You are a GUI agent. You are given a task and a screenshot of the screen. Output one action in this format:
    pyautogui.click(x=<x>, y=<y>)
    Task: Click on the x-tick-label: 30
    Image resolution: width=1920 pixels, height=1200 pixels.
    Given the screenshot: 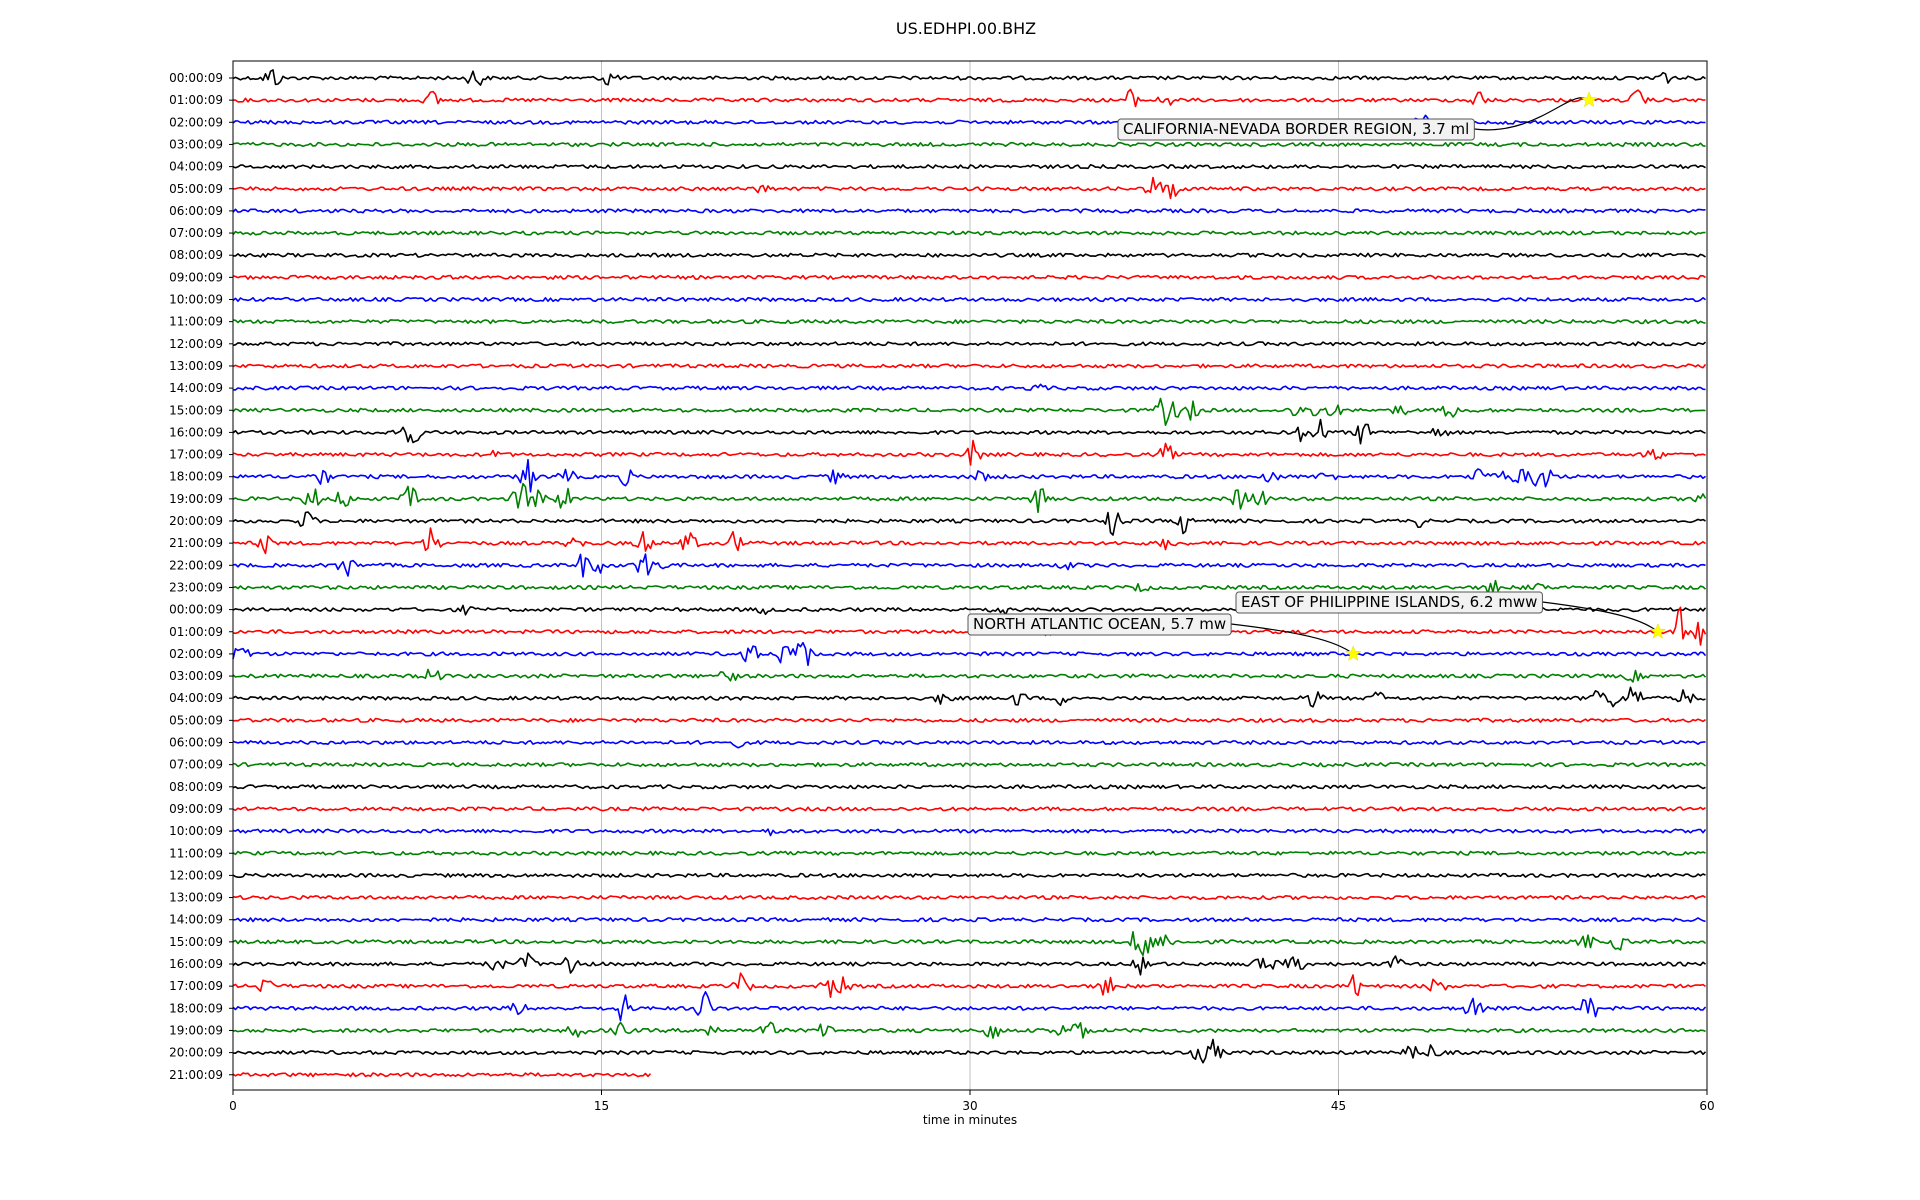 What is the action you would take?
    pyautogui.click(x=969, y=1106)
    